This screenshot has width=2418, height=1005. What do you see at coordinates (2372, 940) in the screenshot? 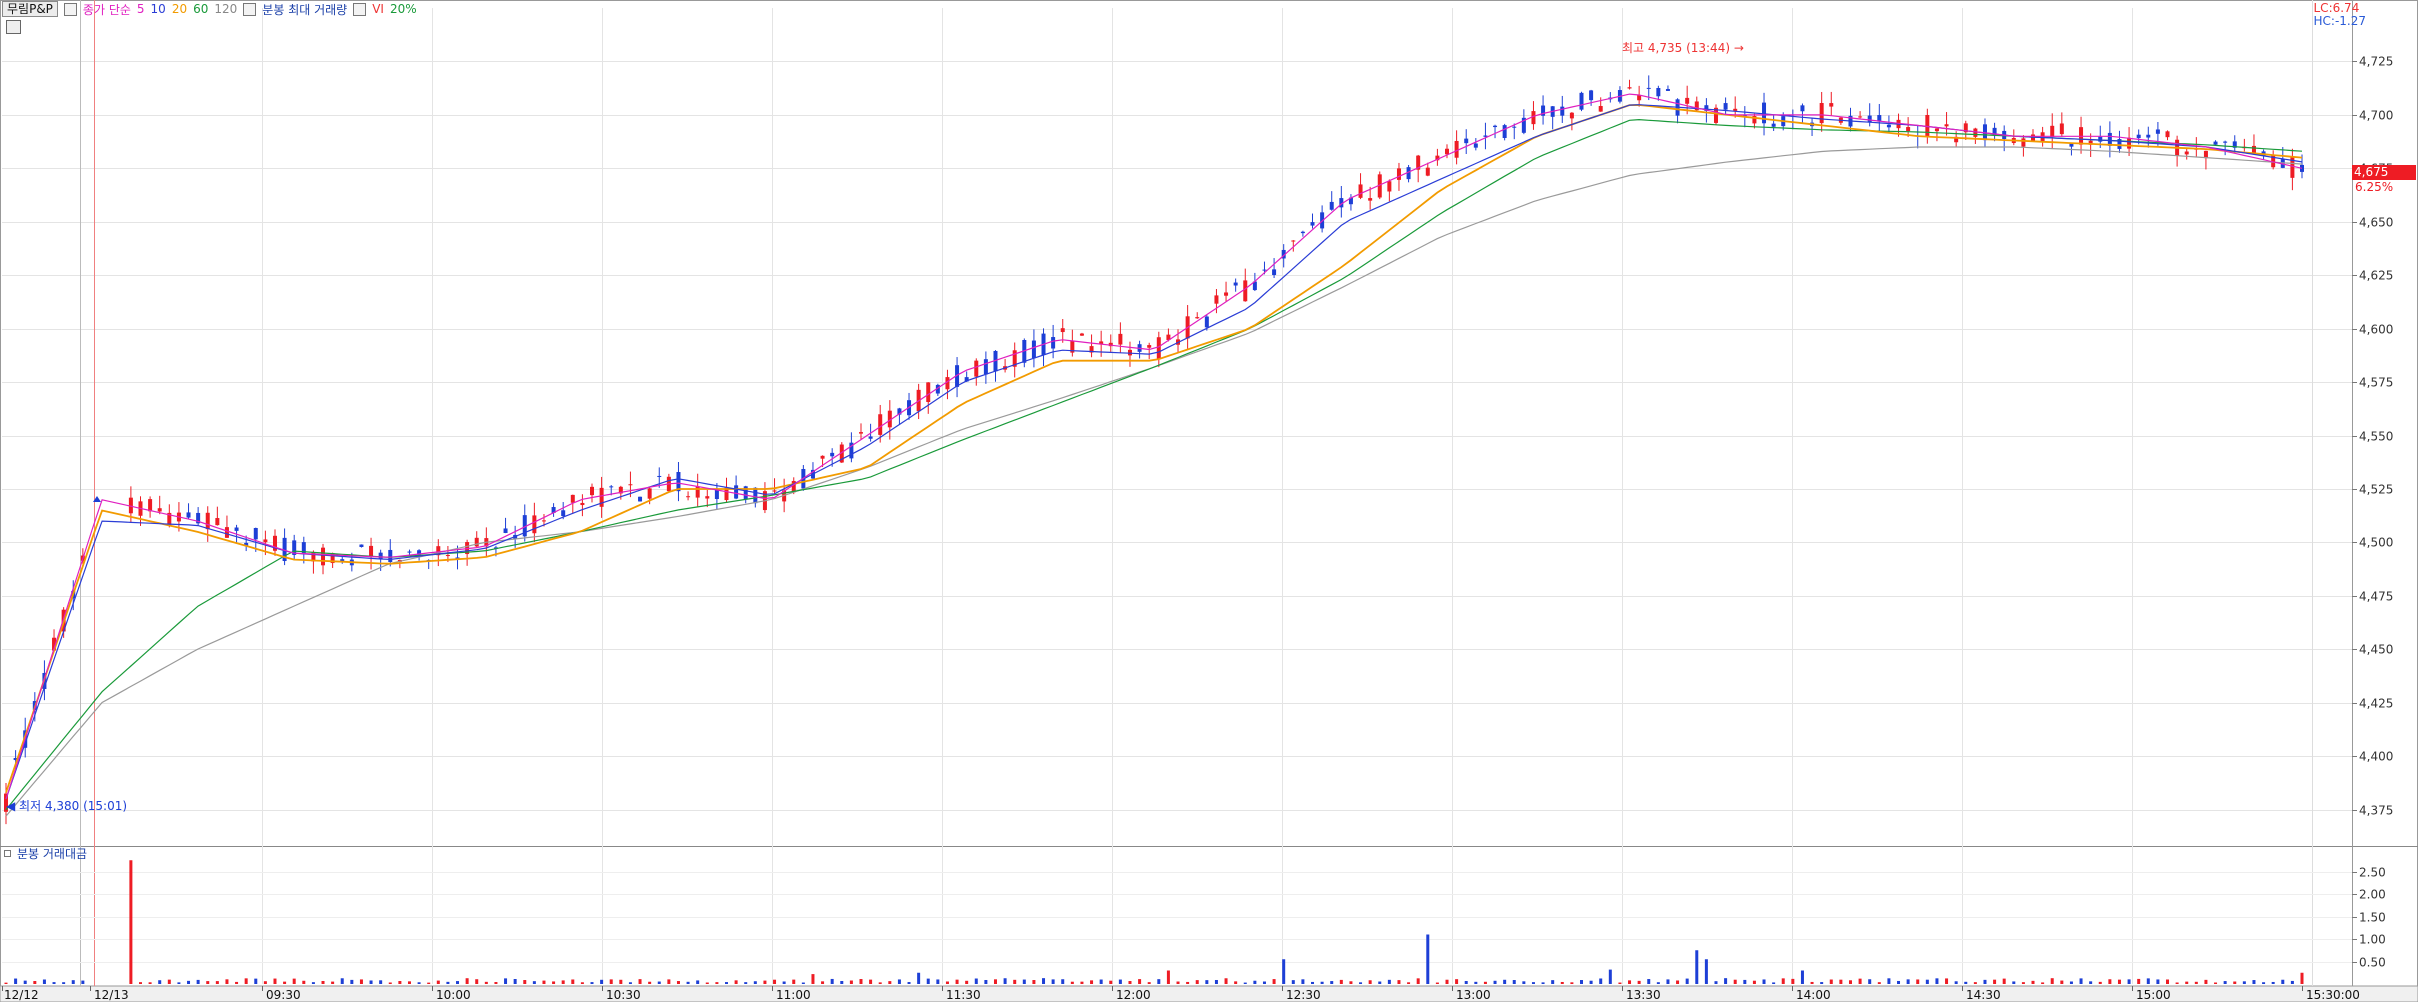
I see `vol-y-tick-label: 1.00` at bounding box center [2372, 940].